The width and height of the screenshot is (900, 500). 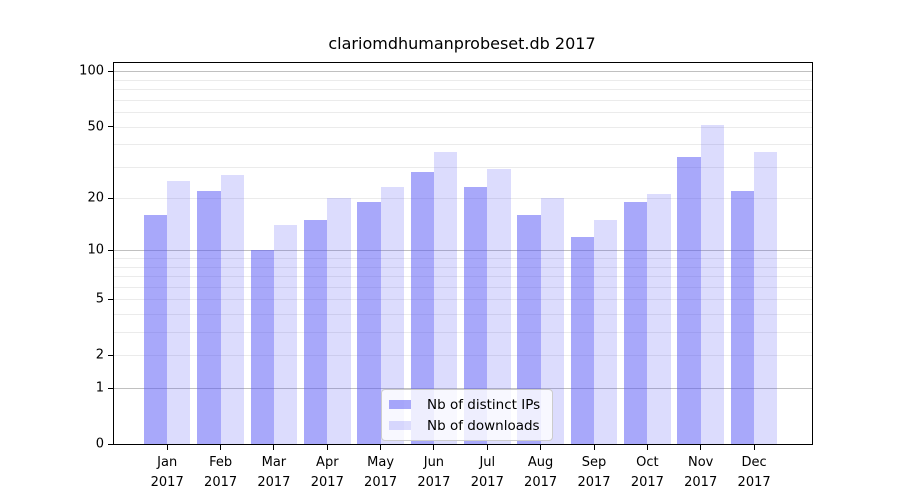 What do you see at coordinates (742, 317) in the screenshot?
I see `bar-distinct-ips-dec` at bounding box center [742, 317].